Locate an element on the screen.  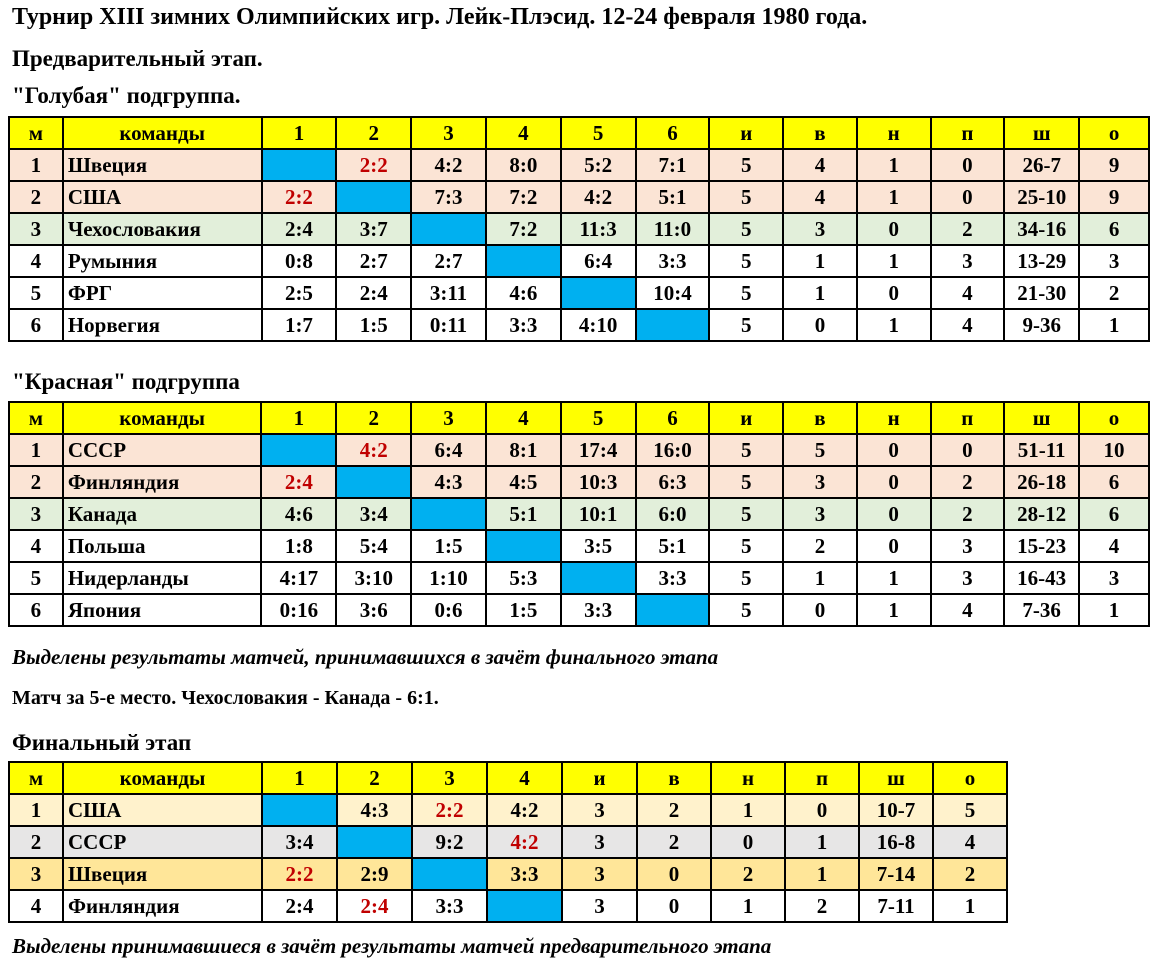
table-cell: 51-11 is located at coordinates (1042, 450).